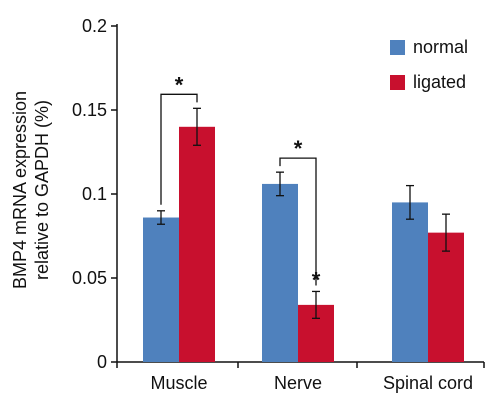 The image size is (488, 395). What do you see at coordinates (298, 383) in the screenshot?
I see `x-tick-label: Nerve` at bounding box center [298, 383].